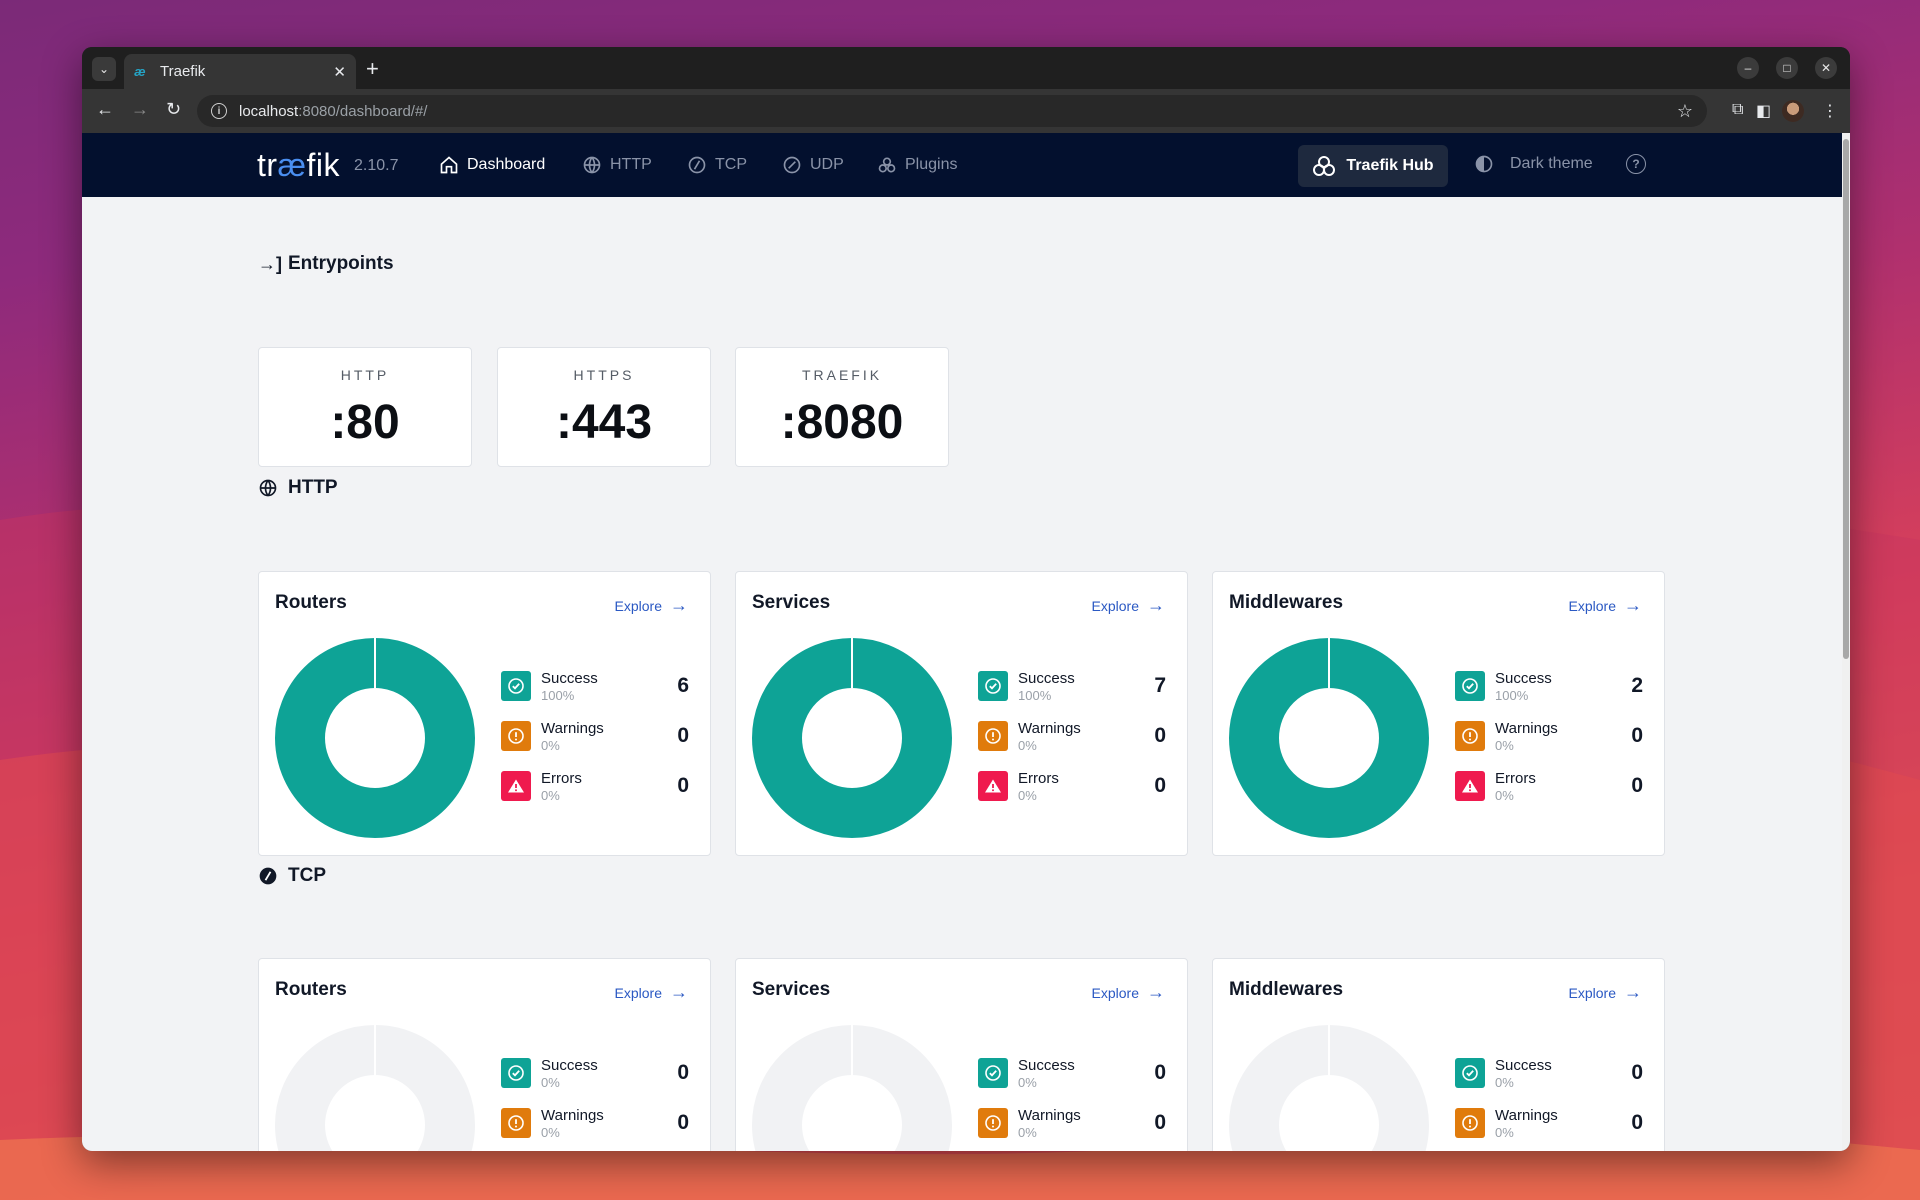  I want to click on close-window-button: ✕, so click(1826, 68).